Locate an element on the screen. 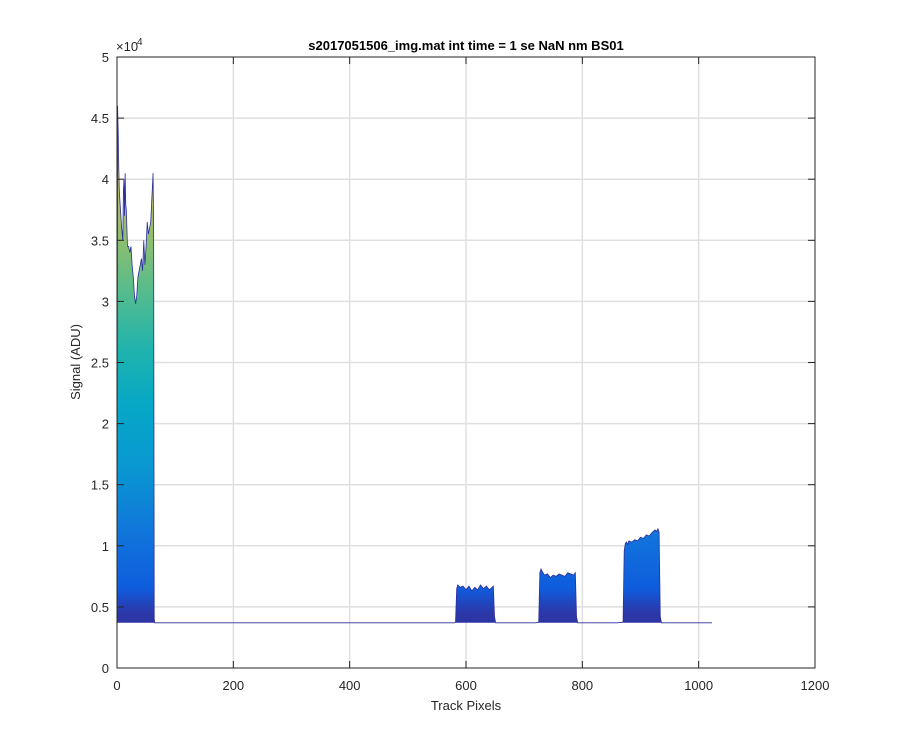 The height and width of the screenshot is (750, 900). y-tick-label: 5 is located at coordinates (105, 57).